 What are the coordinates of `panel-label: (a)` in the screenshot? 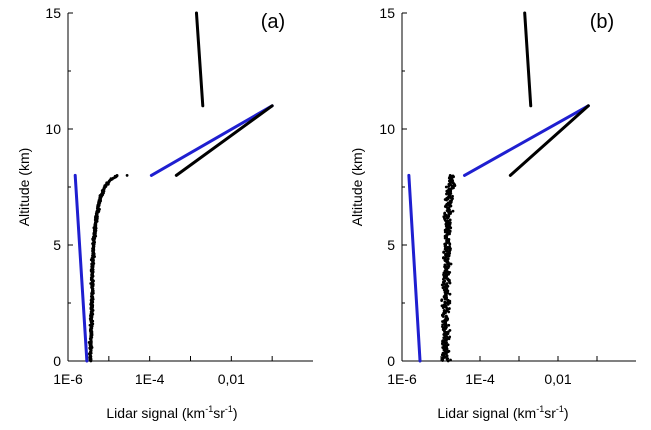 It's located at (273, 22).